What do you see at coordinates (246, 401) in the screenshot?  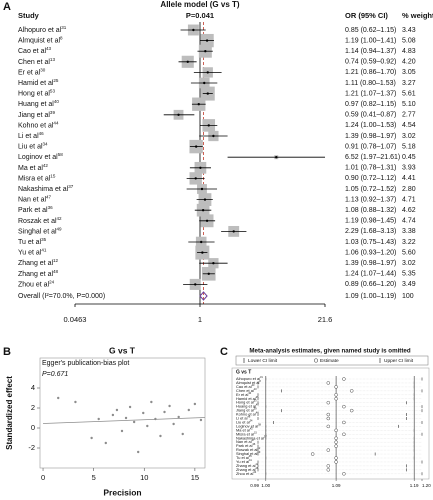 I see `study-label: Hong et al53` at bounding box center [246, 401].